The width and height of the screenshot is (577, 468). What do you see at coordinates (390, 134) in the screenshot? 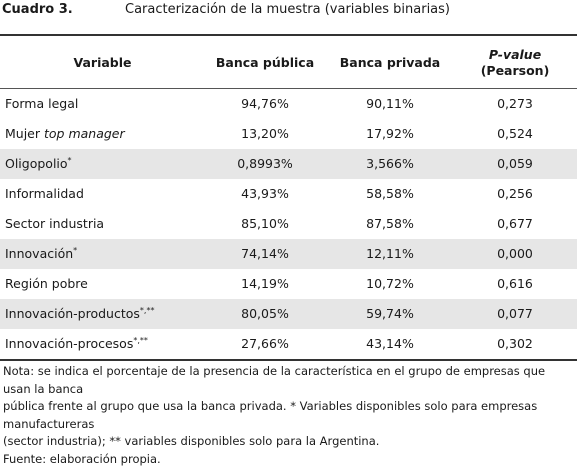
I see `cell-banca-privada: 17,92%` at bounding box center [390, 134].